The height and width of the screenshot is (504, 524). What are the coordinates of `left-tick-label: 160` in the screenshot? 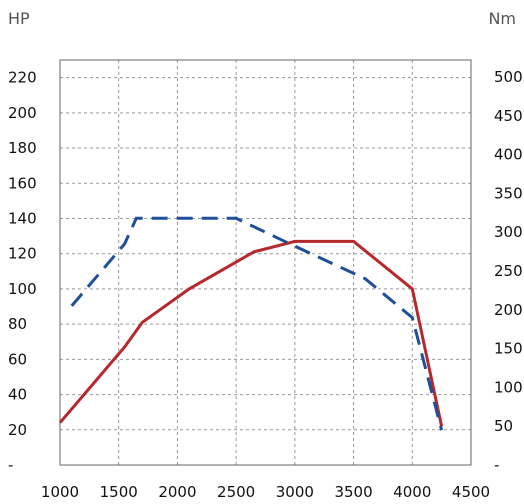 It's located at (22, 183).